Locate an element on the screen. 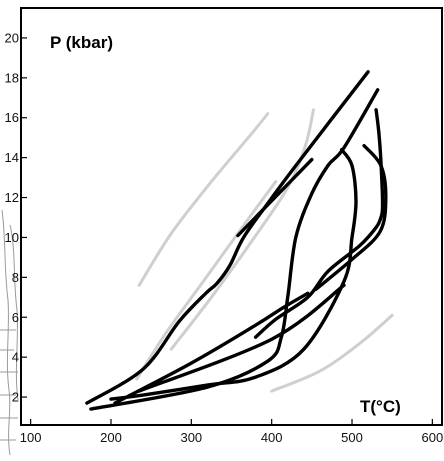 This screenshot has height=461, width=444. y-tick-label-2: 6 is located at coordinates (15, 317).